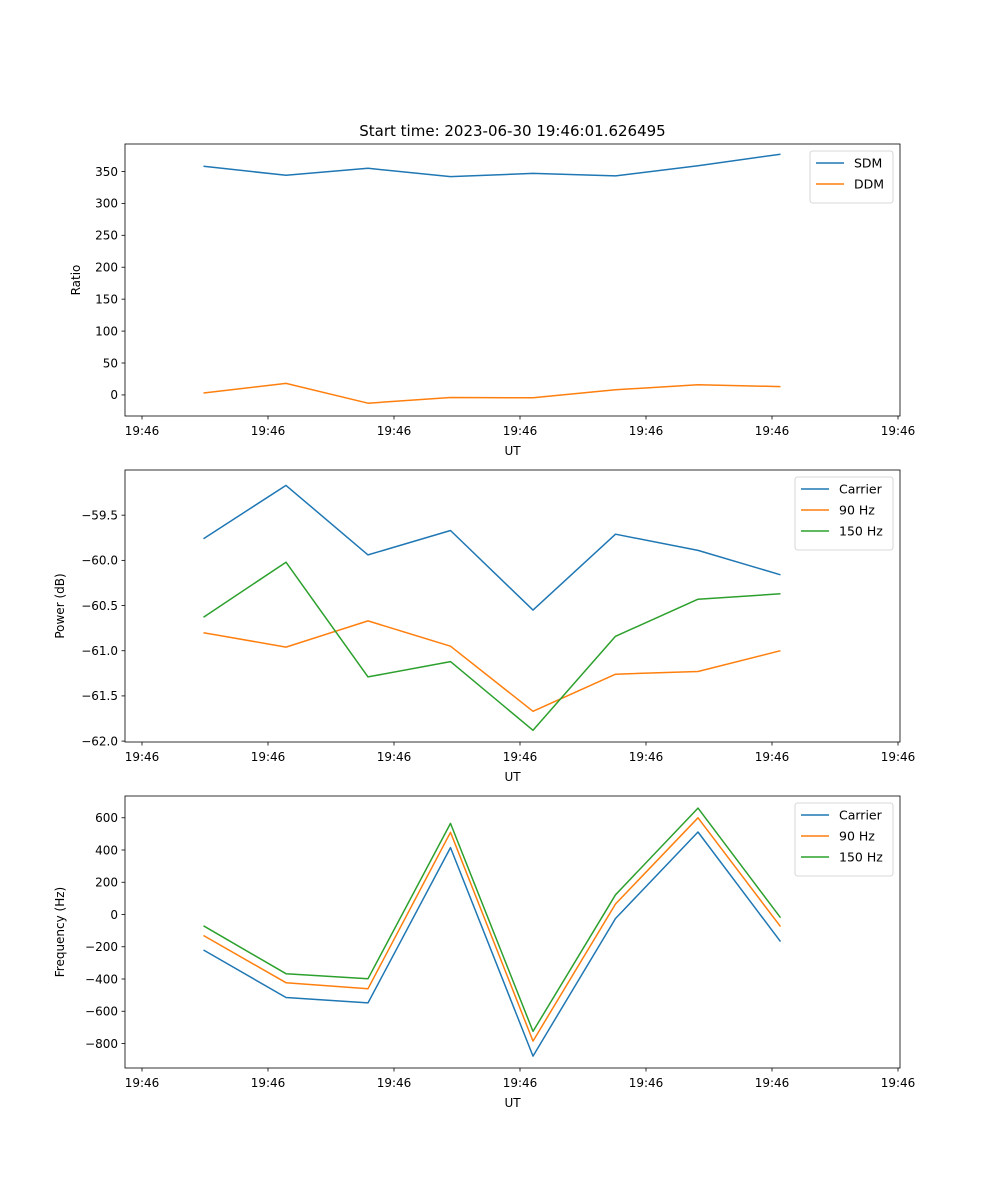  What do you see at coordinates (99, 515) in the screenshot?
I see `y-tick-label: −59.5` at bounding box center [99, 515].